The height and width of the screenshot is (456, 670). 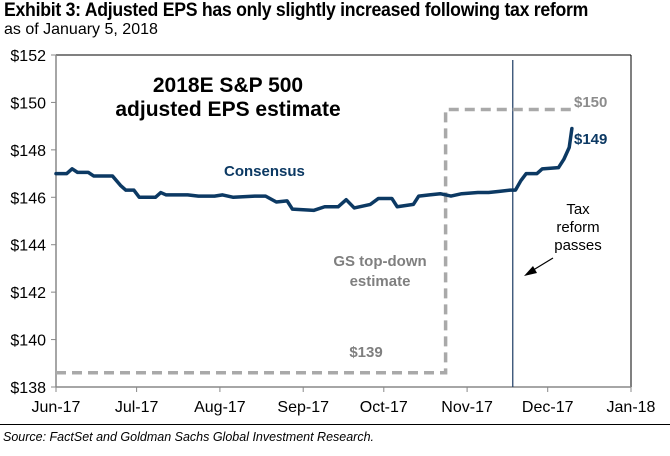 What do you see at coordinates (314, 169) in the screenshot?
I see `consensus-line` at bounding box center [314, 169].